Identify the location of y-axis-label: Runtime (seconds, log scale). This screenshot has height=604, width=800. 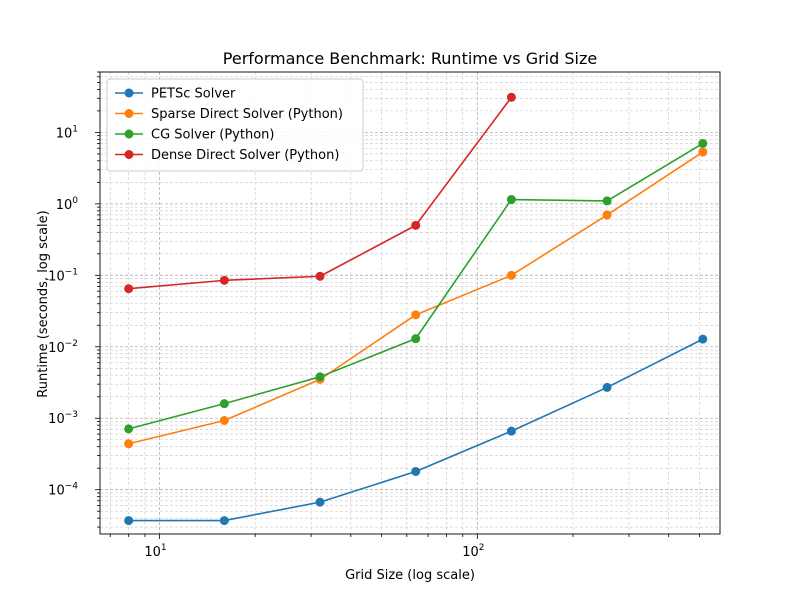
(43, 303).